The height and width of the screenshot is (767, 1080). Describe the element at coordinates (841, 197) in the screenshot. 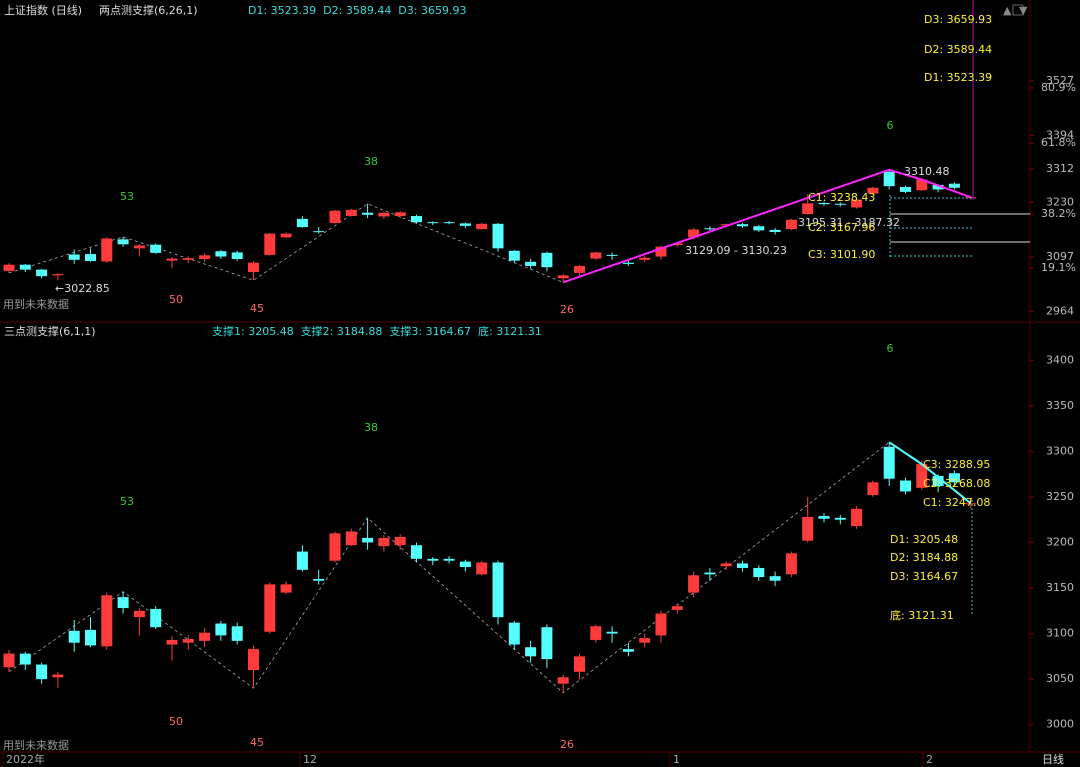

I see `annotation: C1: 3238.43` at that location.